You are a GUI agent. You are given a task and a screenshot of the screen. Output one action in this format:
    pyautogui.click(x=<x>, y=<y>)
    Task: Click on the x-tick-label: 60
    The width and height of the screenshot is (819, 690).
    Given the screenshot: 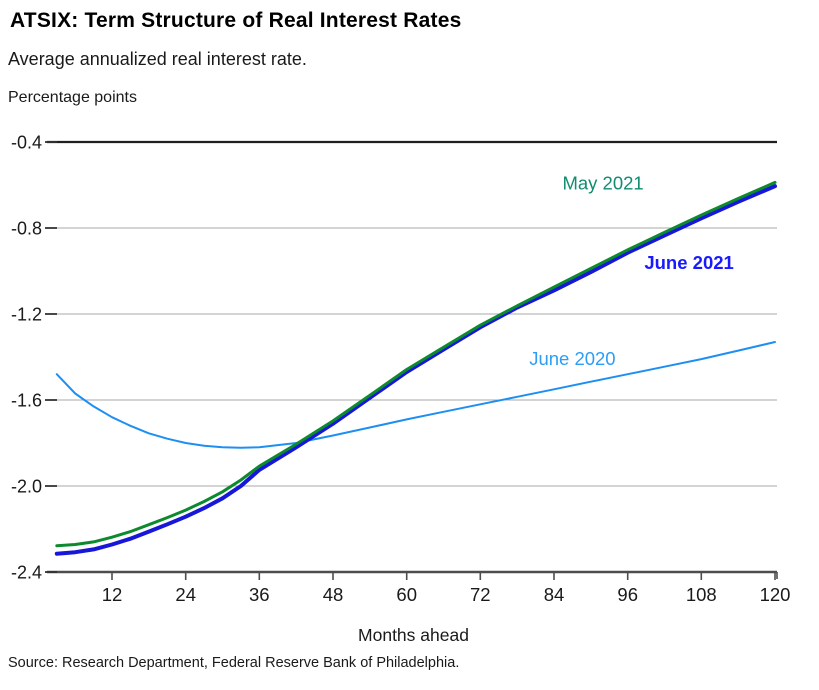 What is the action you would take?
    pyautogui.click(x=406, y=594)
    